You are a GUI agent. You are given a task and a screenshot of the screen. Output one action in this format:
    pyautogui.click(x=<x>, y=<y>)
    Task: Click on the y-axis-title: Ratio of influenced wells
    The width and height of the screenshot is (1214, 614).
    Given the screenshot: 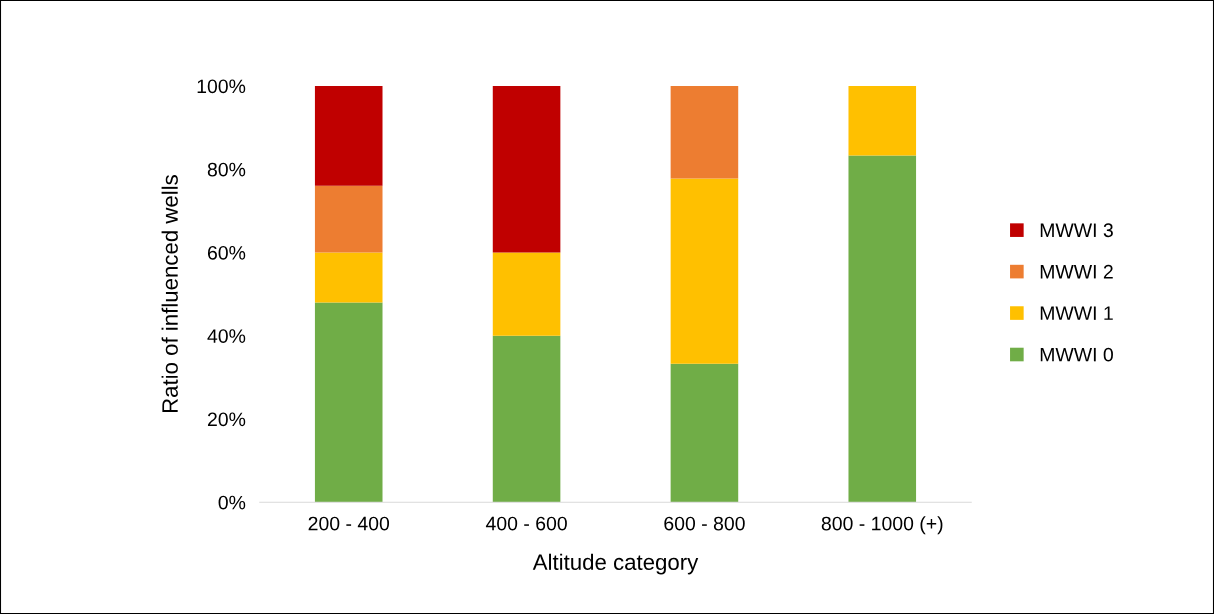 What is the action you would take?
    pyautogui.click(x=169, y=294)
    